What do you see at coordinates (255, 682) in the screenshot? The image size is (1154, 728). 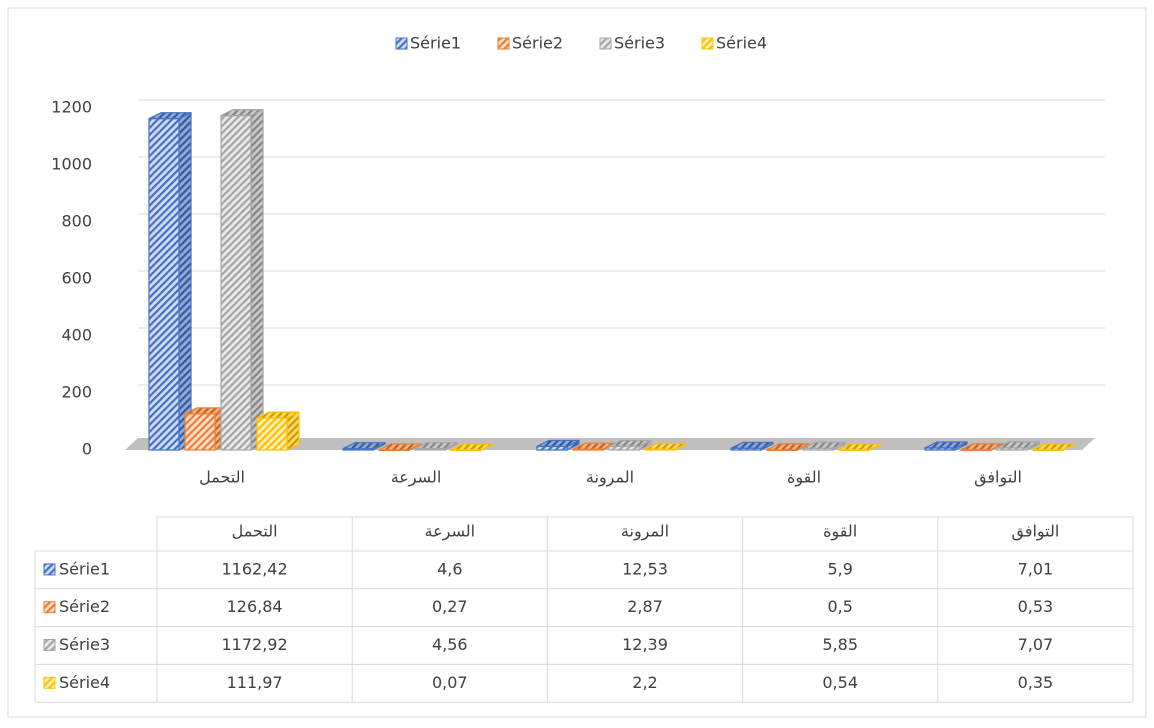 I see `table-cell: 111,97` at bounding box center [255, 682].